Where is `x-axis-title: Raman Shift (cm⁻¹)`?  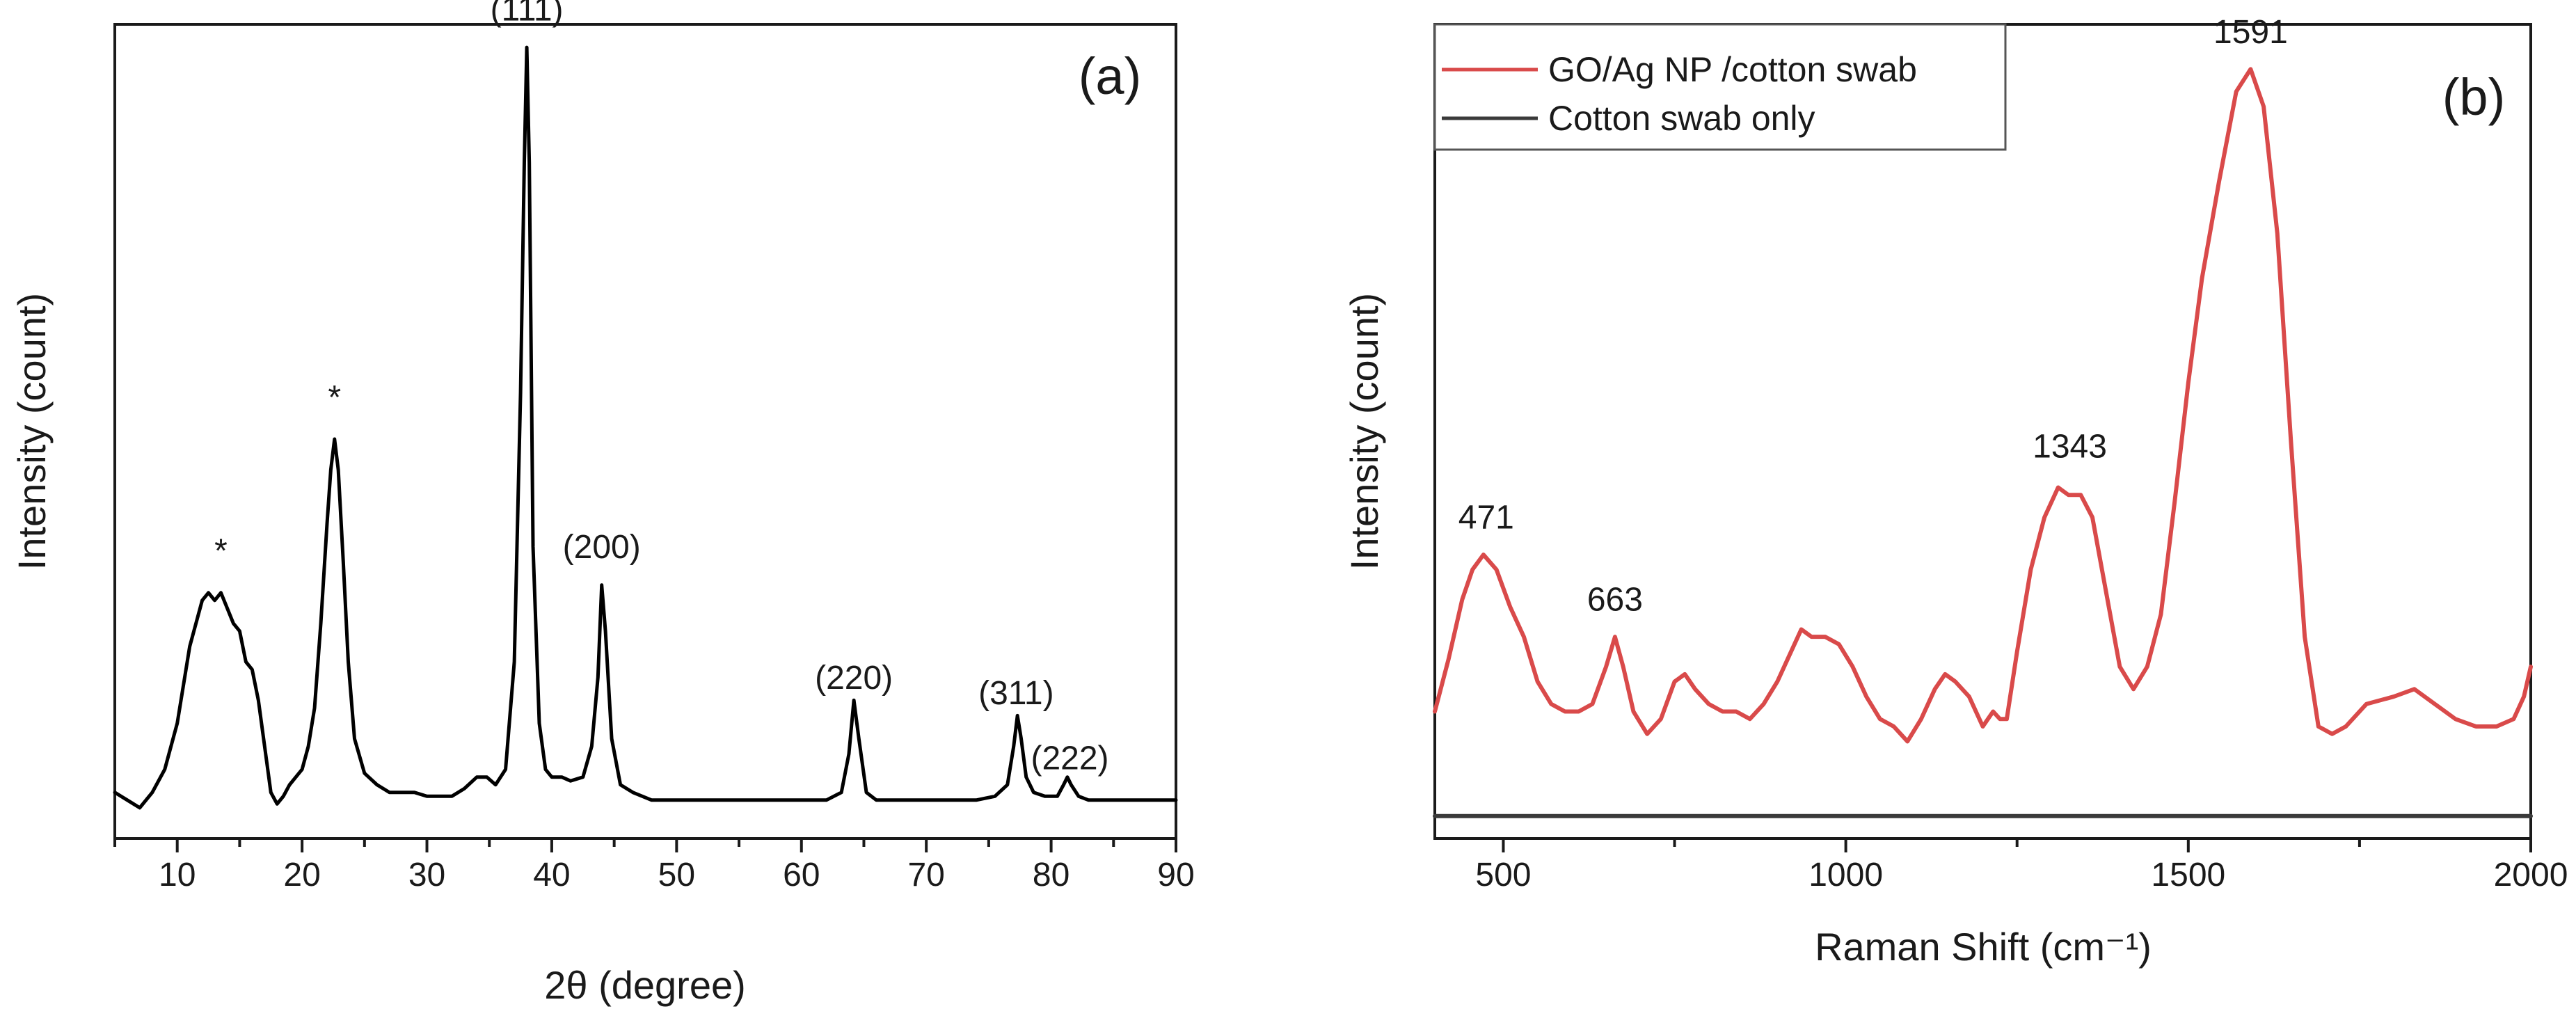
x-axis-title: Raman Shift (cm⁻¹) is located at coordinates (1983, 947).